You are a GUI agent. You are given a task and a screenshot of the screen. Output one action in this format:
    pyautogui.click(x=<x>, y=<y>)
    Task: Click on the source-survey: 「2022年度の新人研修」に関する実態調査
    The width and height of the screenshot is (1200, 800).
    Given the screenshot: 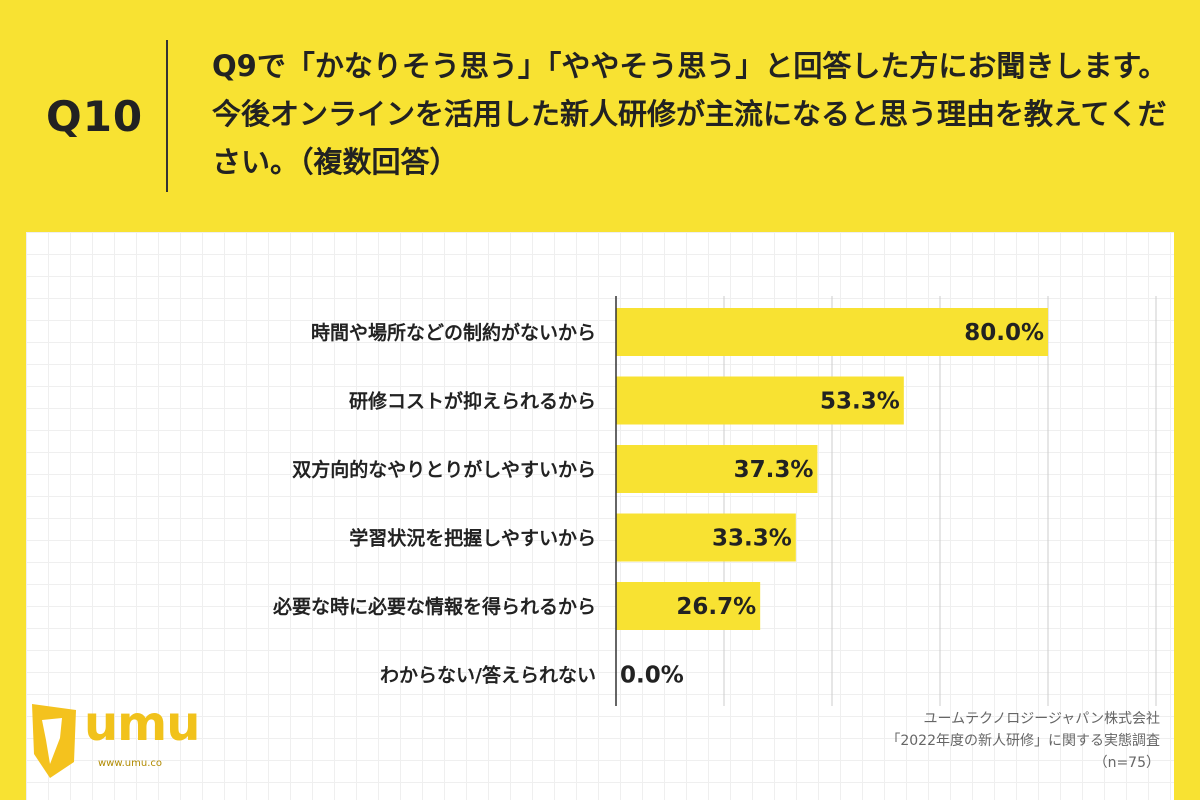 What is the action you would take?
    pyautogui.click(x=1023, y=741)
    